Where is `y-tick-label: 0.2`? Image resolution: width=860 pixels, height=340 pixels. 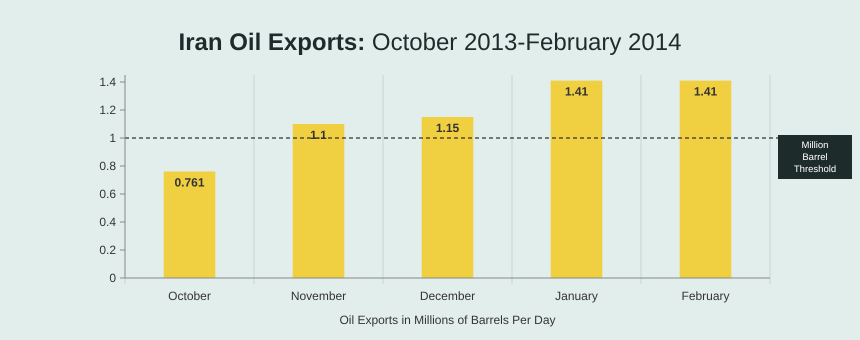 y-tick-label: 0.2 is located at coordinates (107, 250).